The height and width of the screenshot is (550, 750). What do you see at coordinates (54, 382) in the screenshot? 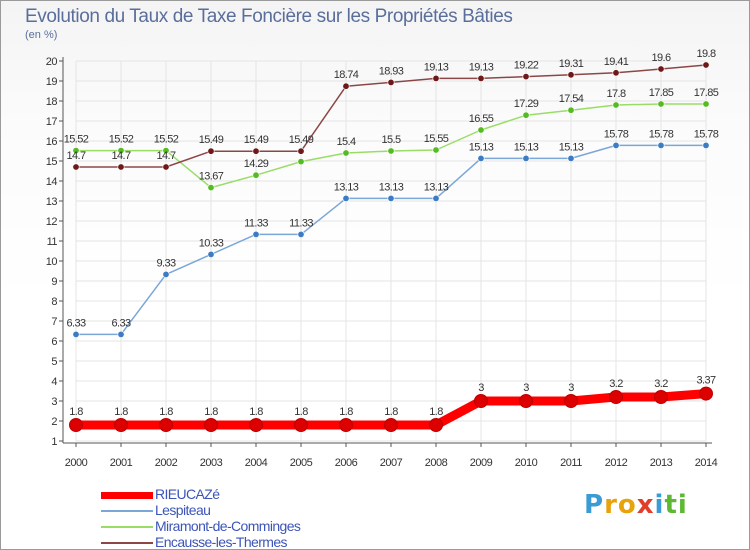
I see `y-tick-label: 4` at bounding box center [54, 382].